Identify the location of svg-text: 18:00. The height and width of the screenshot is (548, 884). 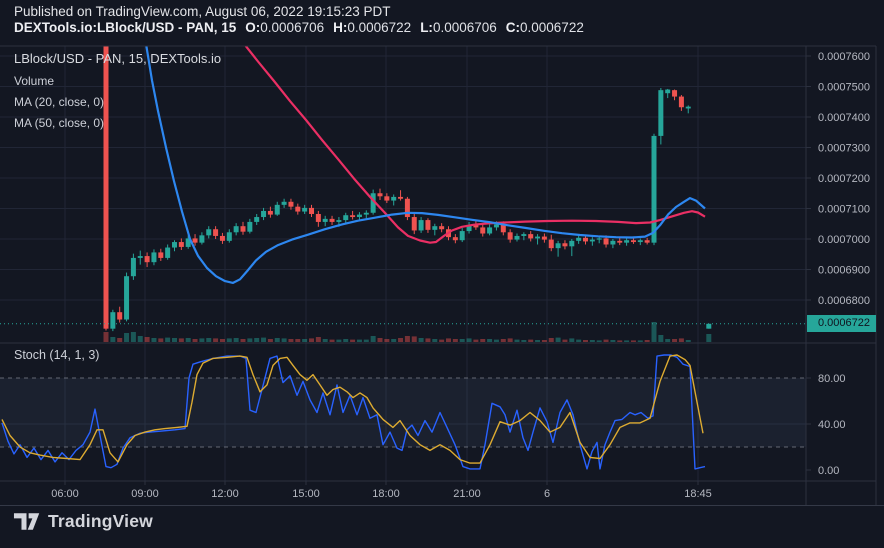
(386, 494).